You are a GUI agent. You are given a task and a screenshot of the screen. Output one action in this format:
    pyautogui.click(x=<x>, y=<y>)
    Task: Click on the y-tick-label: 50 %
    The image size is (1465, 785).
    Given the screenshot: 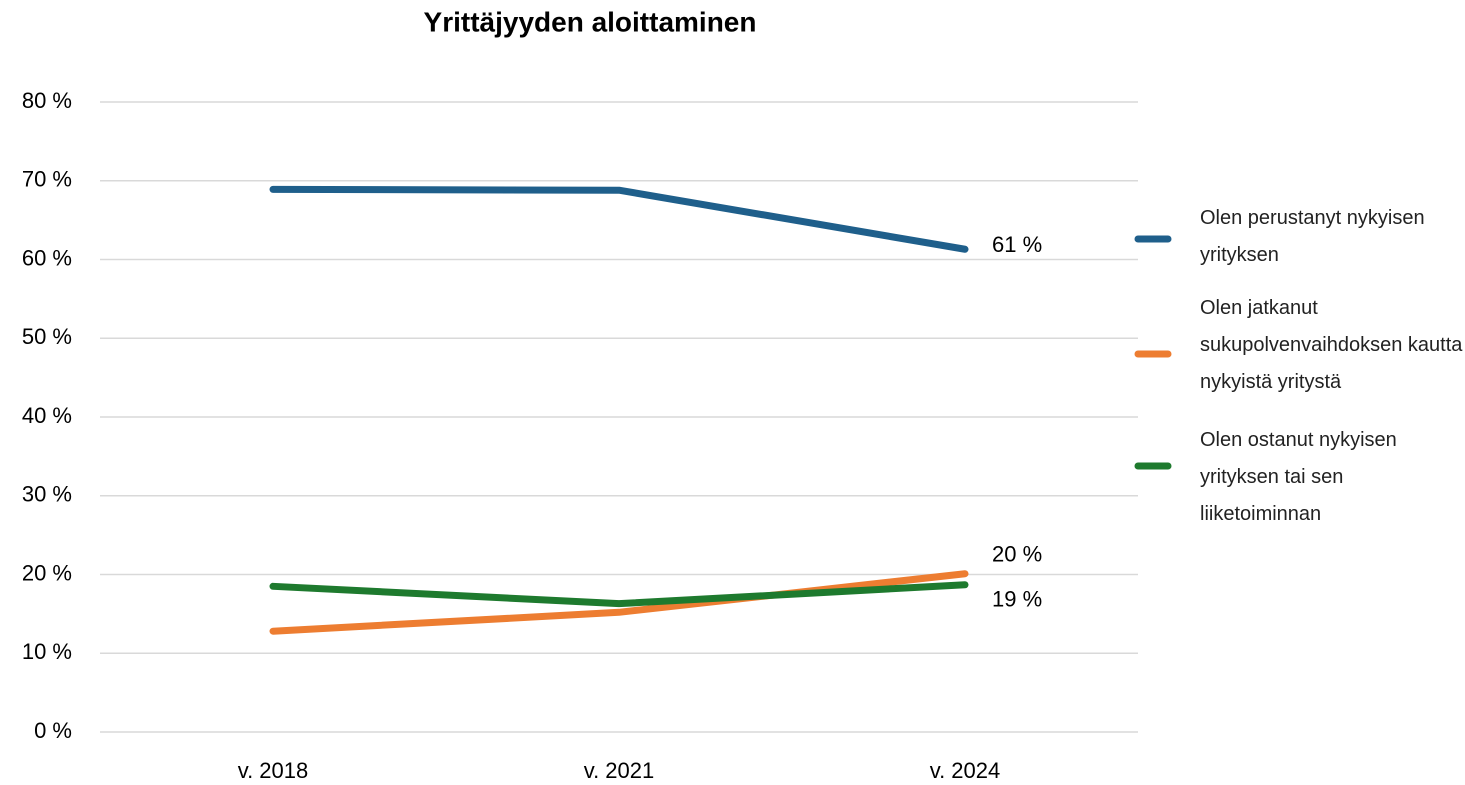 What is the action you would take?
    pyautogui.click(x=47, y=336)
    